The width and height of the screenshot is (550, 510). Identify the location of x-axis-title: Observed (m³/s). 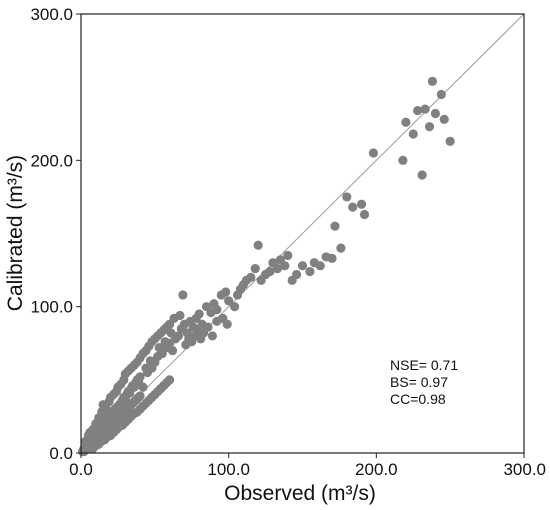
(300, 493).